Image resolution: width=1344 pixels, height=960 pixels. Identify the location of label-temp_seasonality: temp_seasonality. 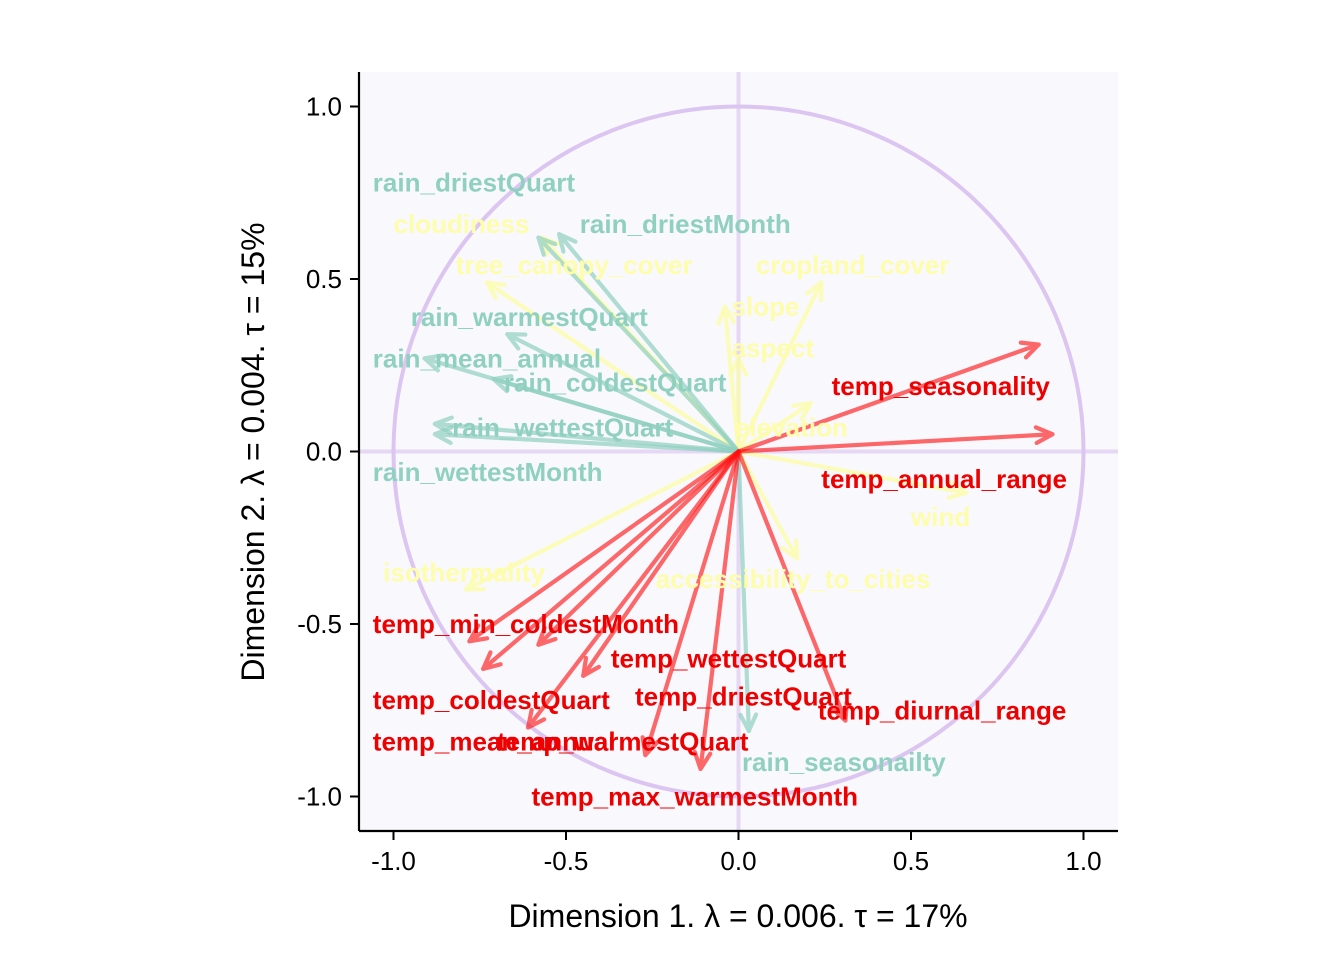
(941, 386).